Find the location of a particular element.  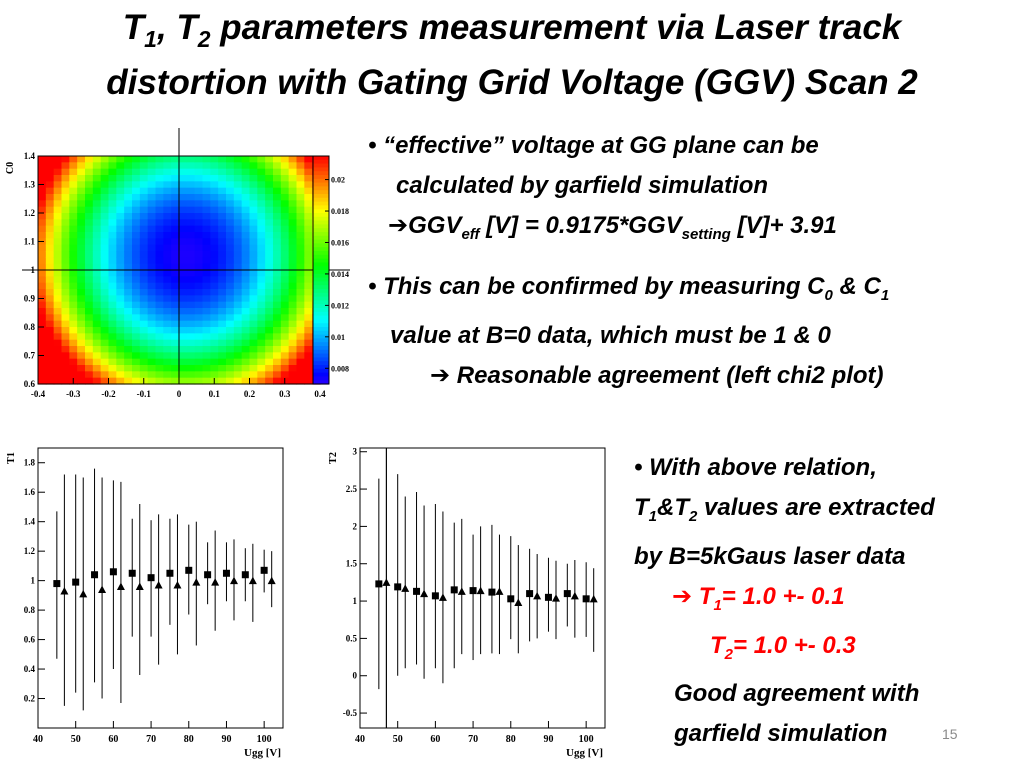

y-tick-label: 0.6 is located at coordinates (30, 384).